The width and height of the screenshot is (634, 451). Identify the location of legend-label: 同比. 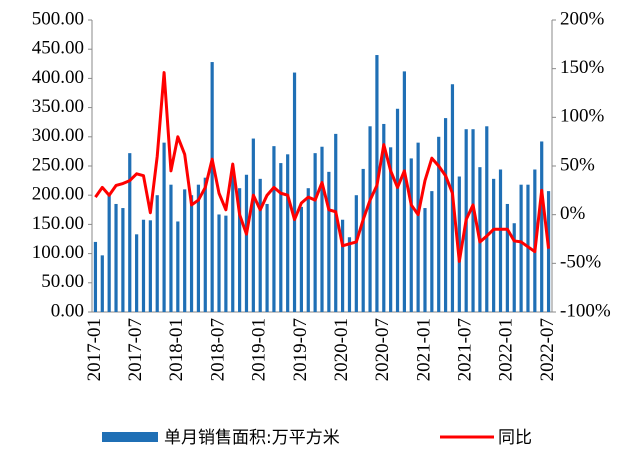
(515, 438).